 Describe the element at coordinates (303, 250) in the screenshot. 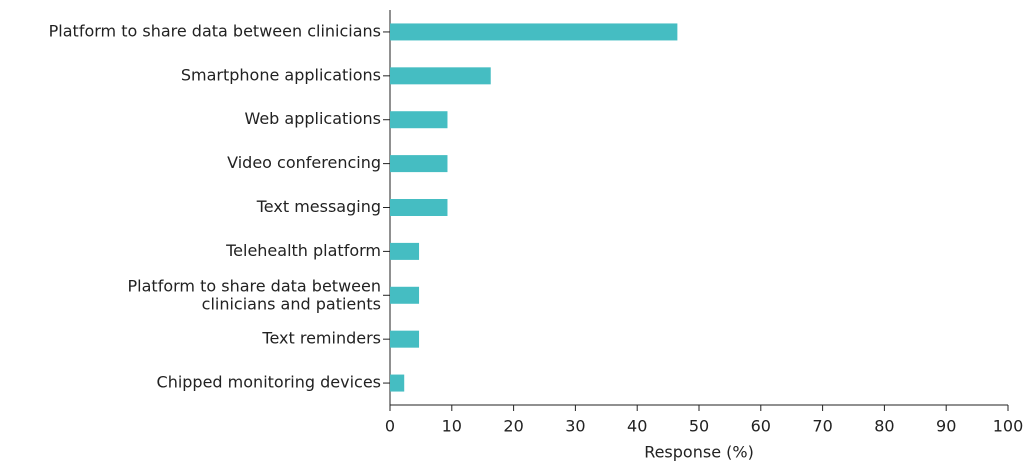

I see `y-tick-label: Telehealth platform` at that location.